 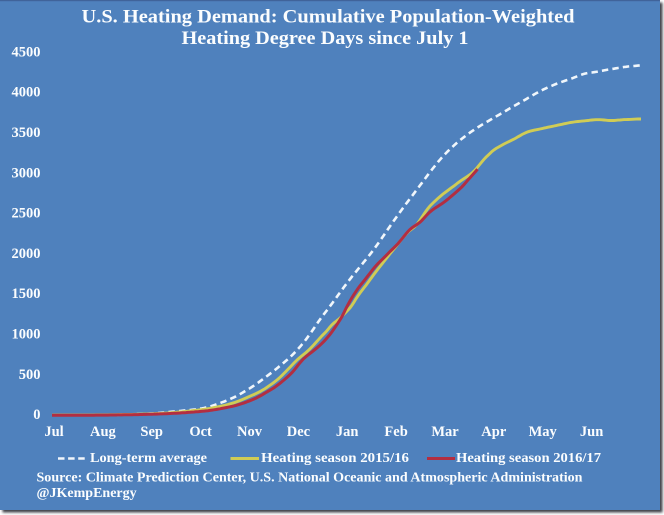 What do you see at coordinates (26, 133) in the screenshot?
I see `svg-text: 3500` at bounding box center [26, 133].